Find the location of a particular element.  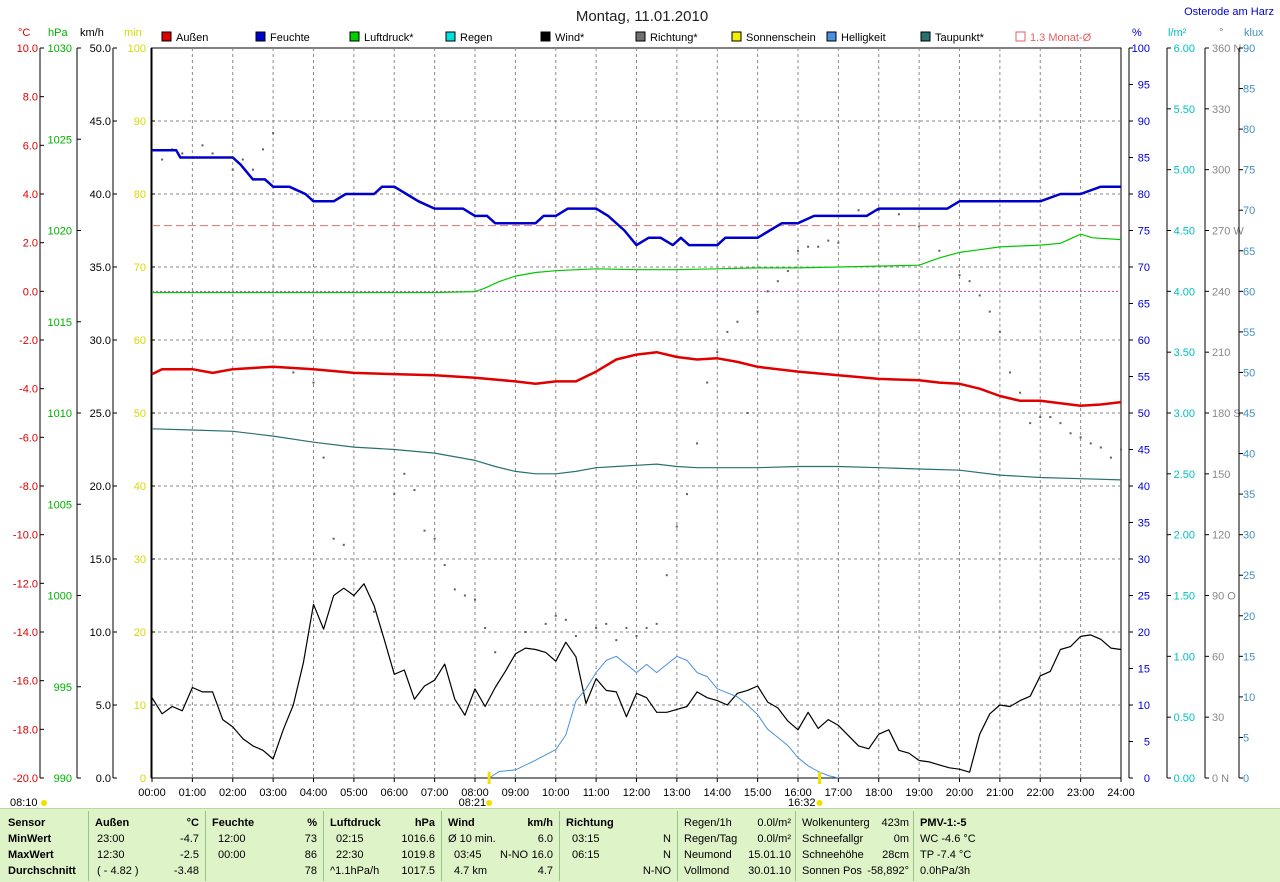

tick-label-pressure: 1015 is located at coordinates (60, 323).